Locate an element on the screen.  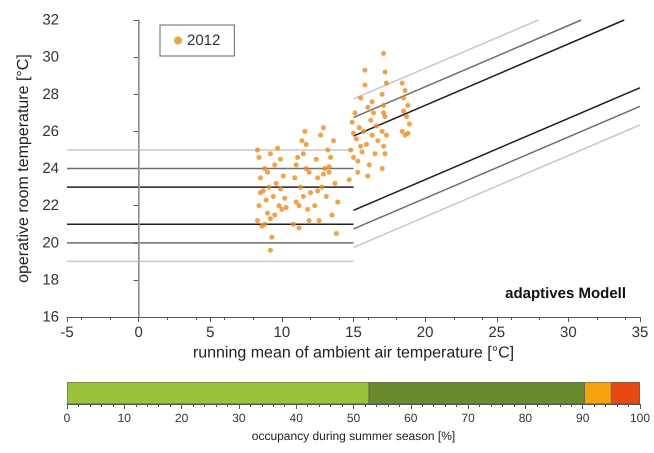
y-tick-label: 22 is located at coordinates (50, 205).